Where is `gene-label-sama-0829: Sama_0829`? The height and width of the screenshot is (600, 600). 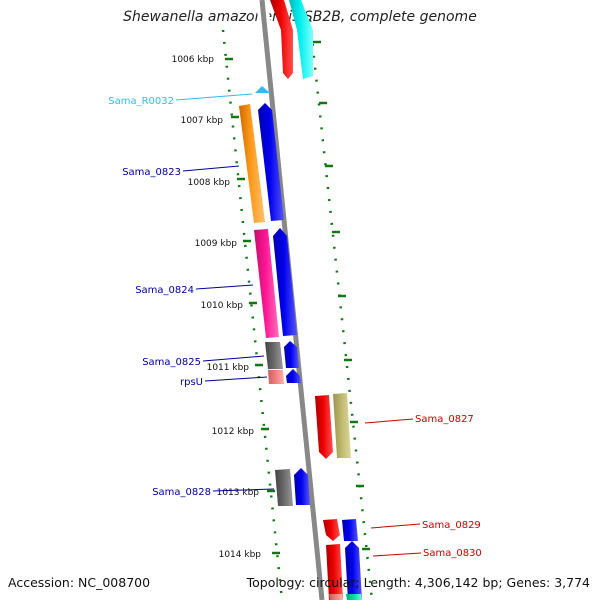 gene-label-sama-0829: Sama_0829 is located at coordinates (451, 525).